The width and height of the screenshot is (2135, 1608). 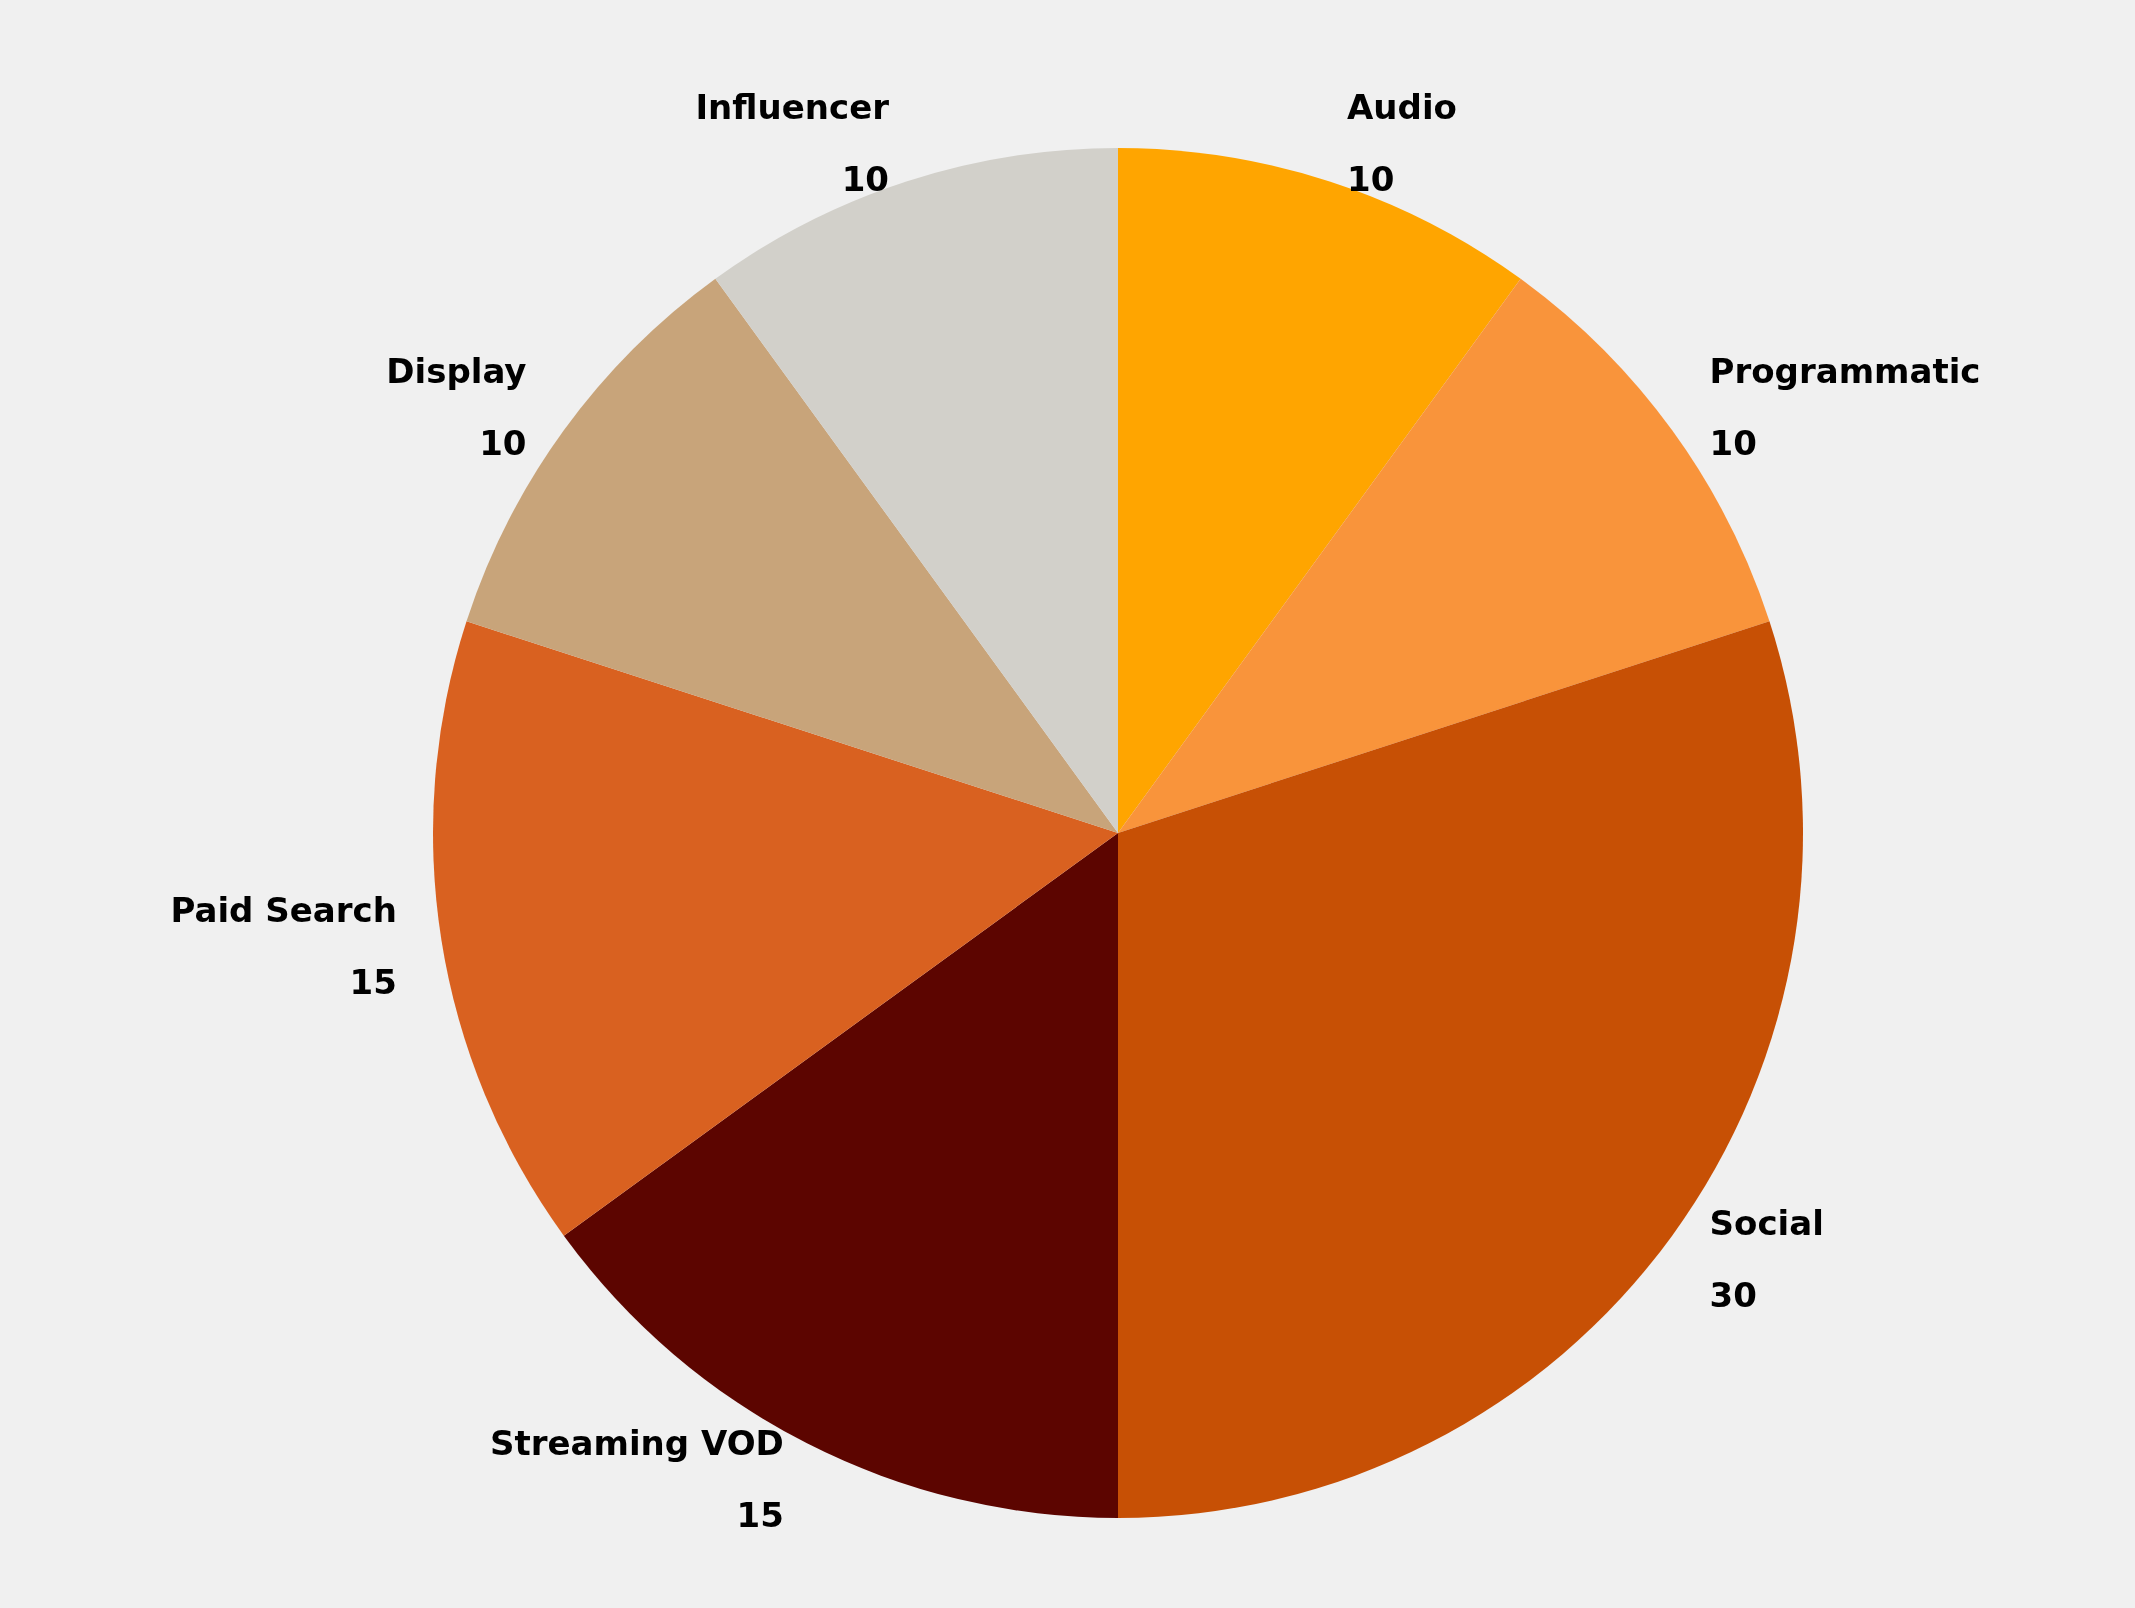 I want to click on slice-label: Streaming VOD, so click(x=637, y=1442).